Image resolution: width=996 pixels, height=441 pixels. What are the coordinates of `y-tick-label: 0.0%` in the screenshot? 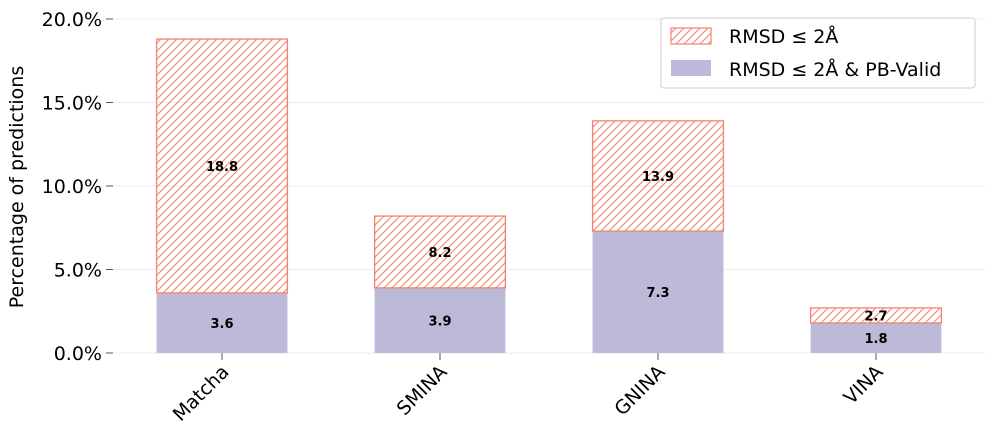 It's located at (78, 354).